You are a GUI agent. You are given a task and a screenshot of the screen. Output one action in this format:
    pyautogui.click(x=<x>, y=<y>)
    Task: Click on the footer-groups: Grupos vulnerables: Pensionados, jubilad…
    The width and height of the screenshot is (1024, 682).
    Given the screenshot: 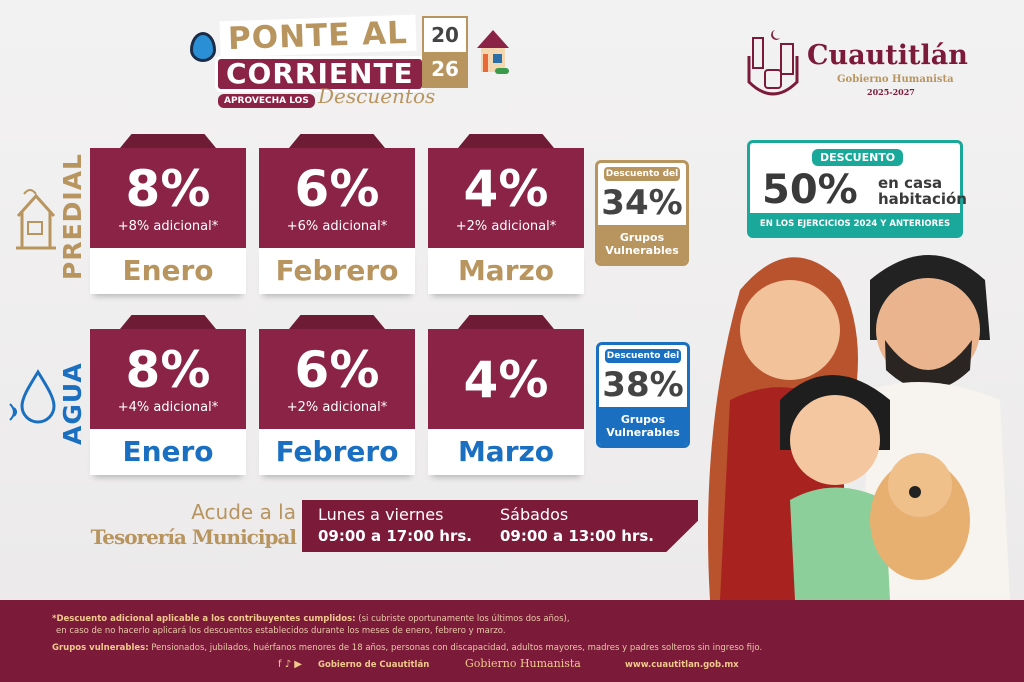 What is the action you would take?
    pyautogui.click(x=407, y=648)
    